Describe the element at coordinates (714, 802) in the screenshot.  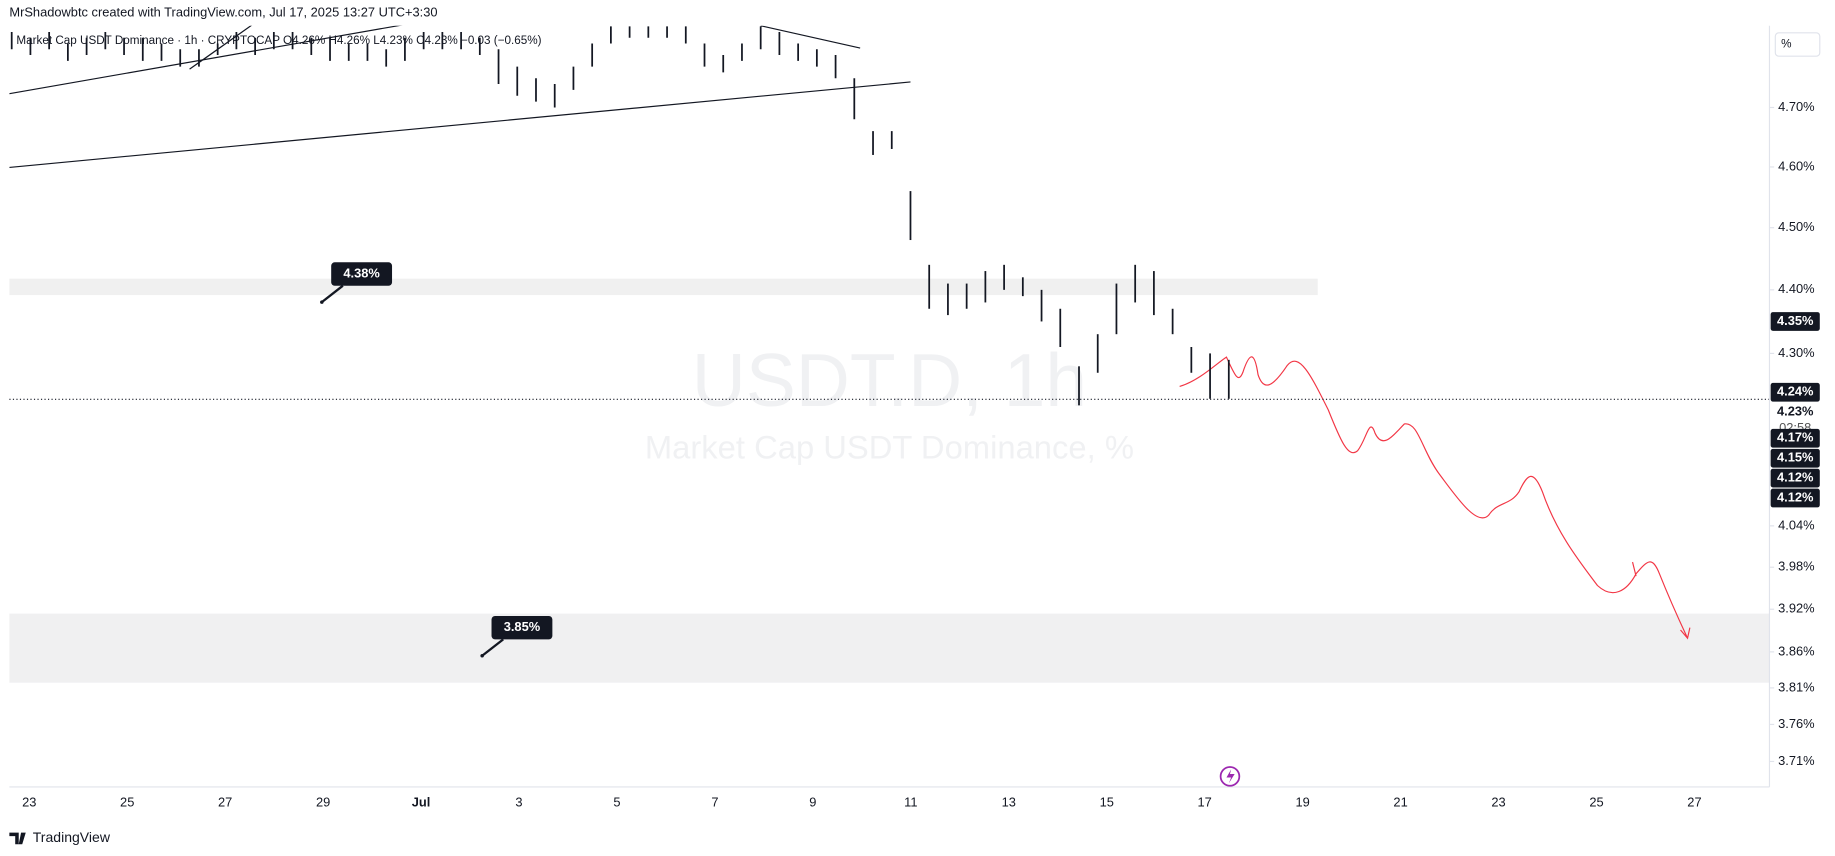
I see `x-tick-label: 7` at that location.